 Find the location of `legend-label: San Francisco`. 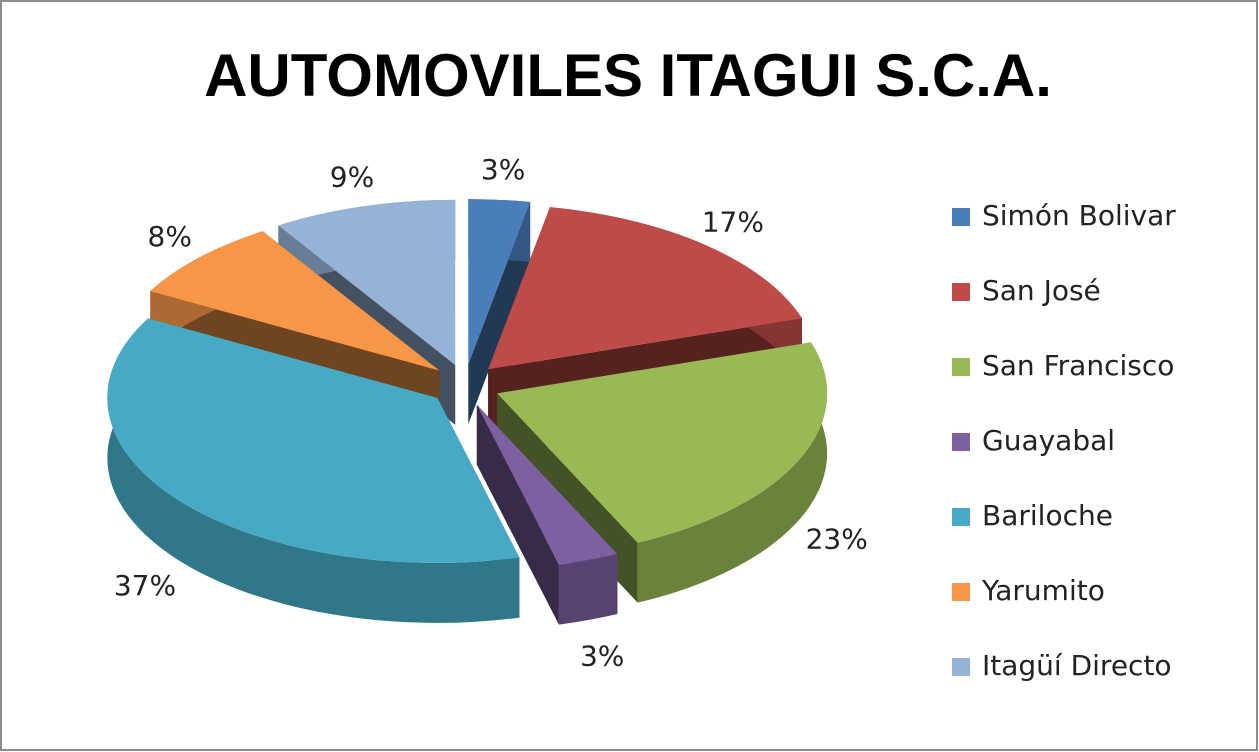

legend-label: San Francisco is located at coordinates (1078, 365).